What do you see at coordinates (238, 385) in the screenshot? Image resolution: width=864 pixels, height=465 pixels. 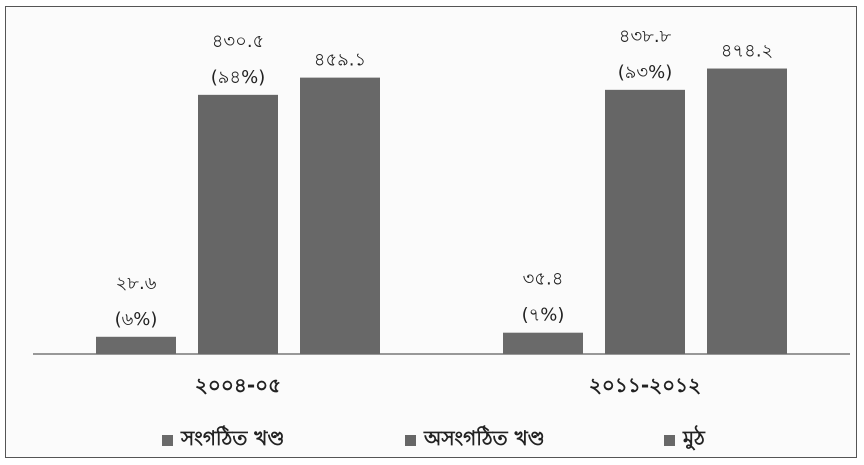 I see `category-label-1: ২০০৪-০৫` at bounding box center [238, 385].